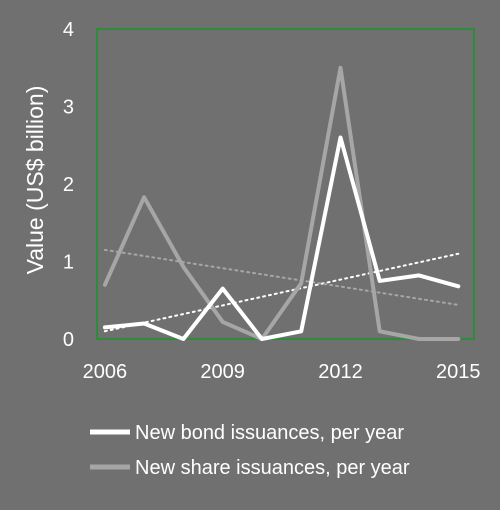 This screenshot has width=500, height=510. Describe the element at coordinates (68, 340) in the screenshot. I see `y-tick-label: 0` at that location.